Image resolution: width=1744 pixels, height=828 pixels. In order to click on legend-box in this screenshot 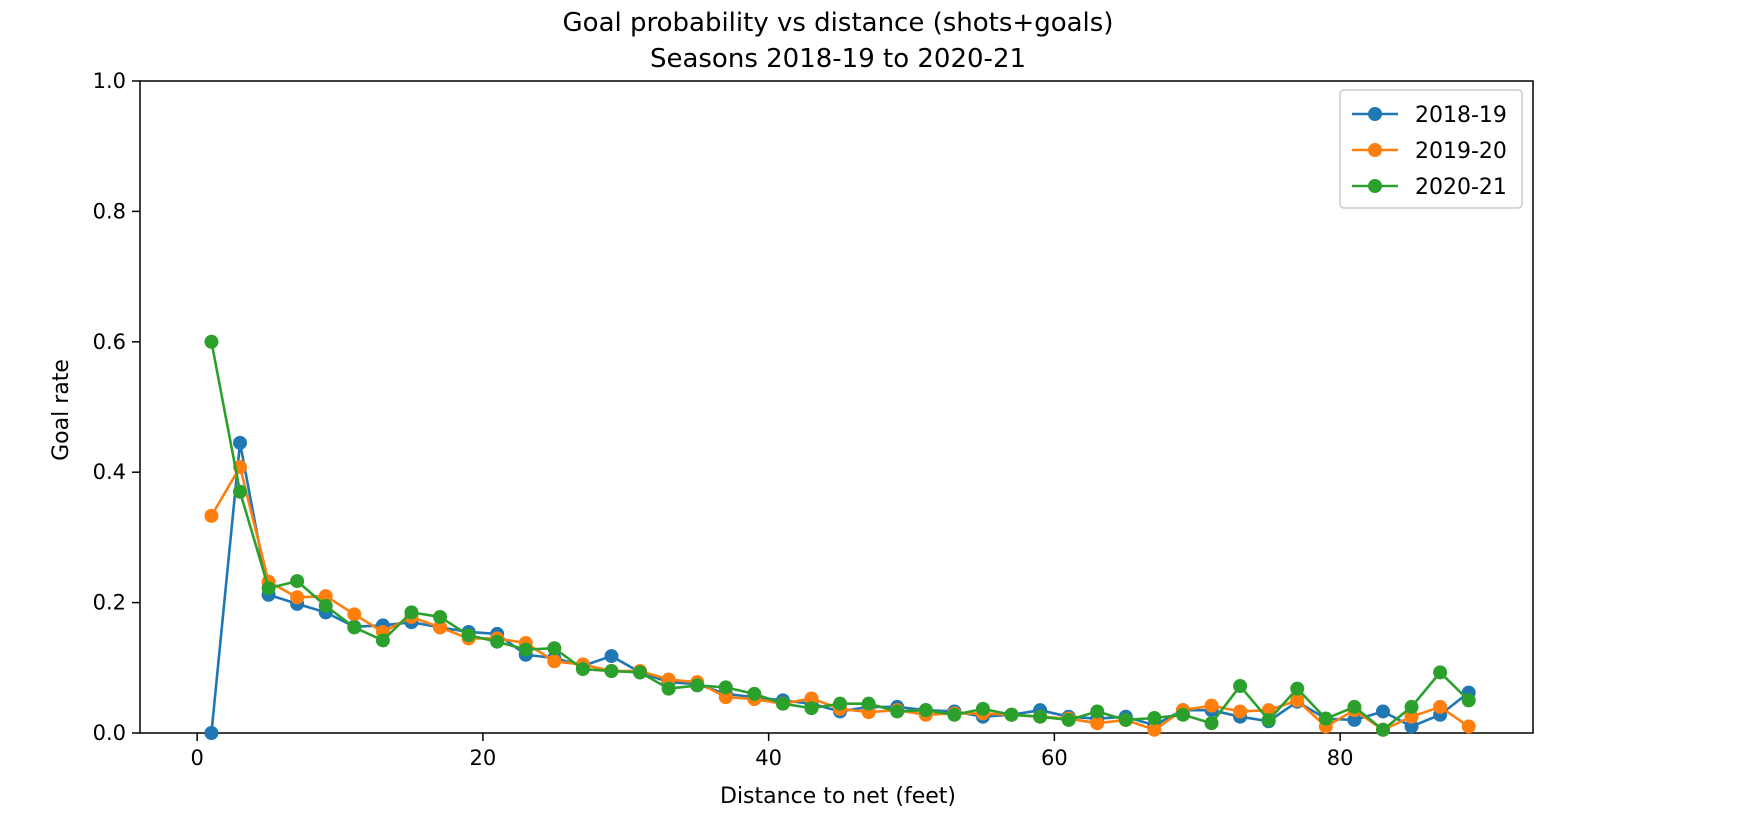, I will do `click(1431, 149)`.